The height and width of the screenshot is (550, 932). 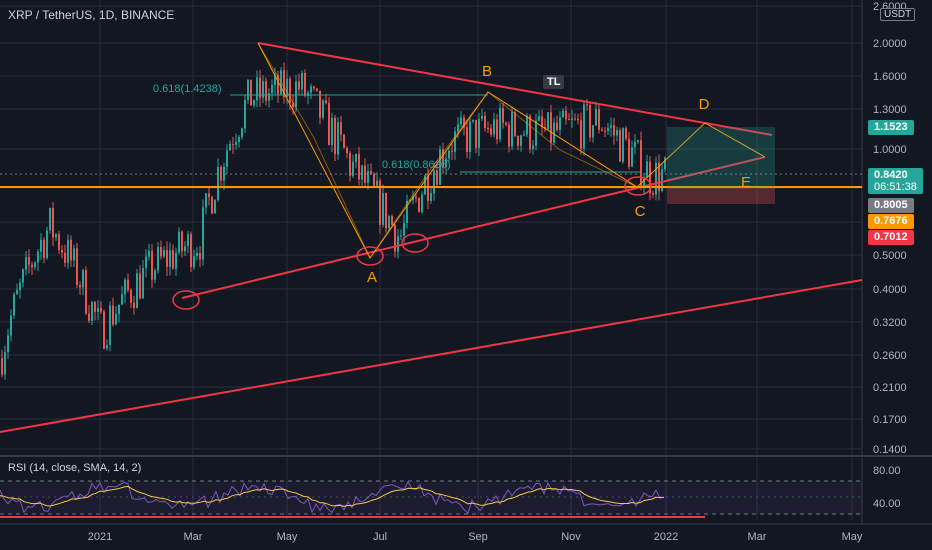 I want to click on currency-unit-badge: USDT, so click(x=898, y=14).